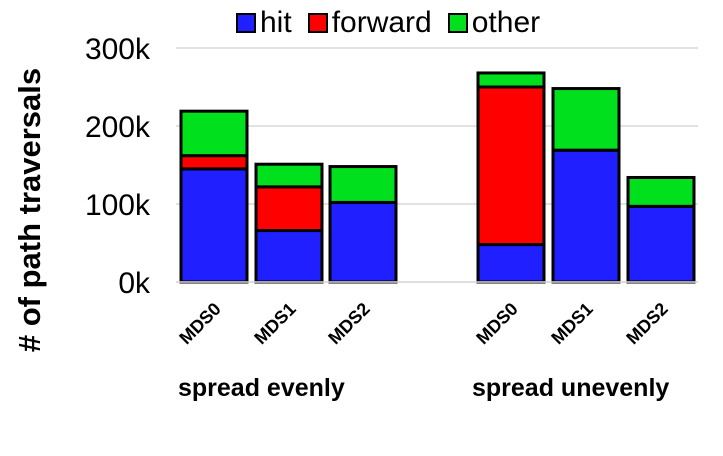  I want to click on x-tick-label-4: MDS1, so click(572, 324).